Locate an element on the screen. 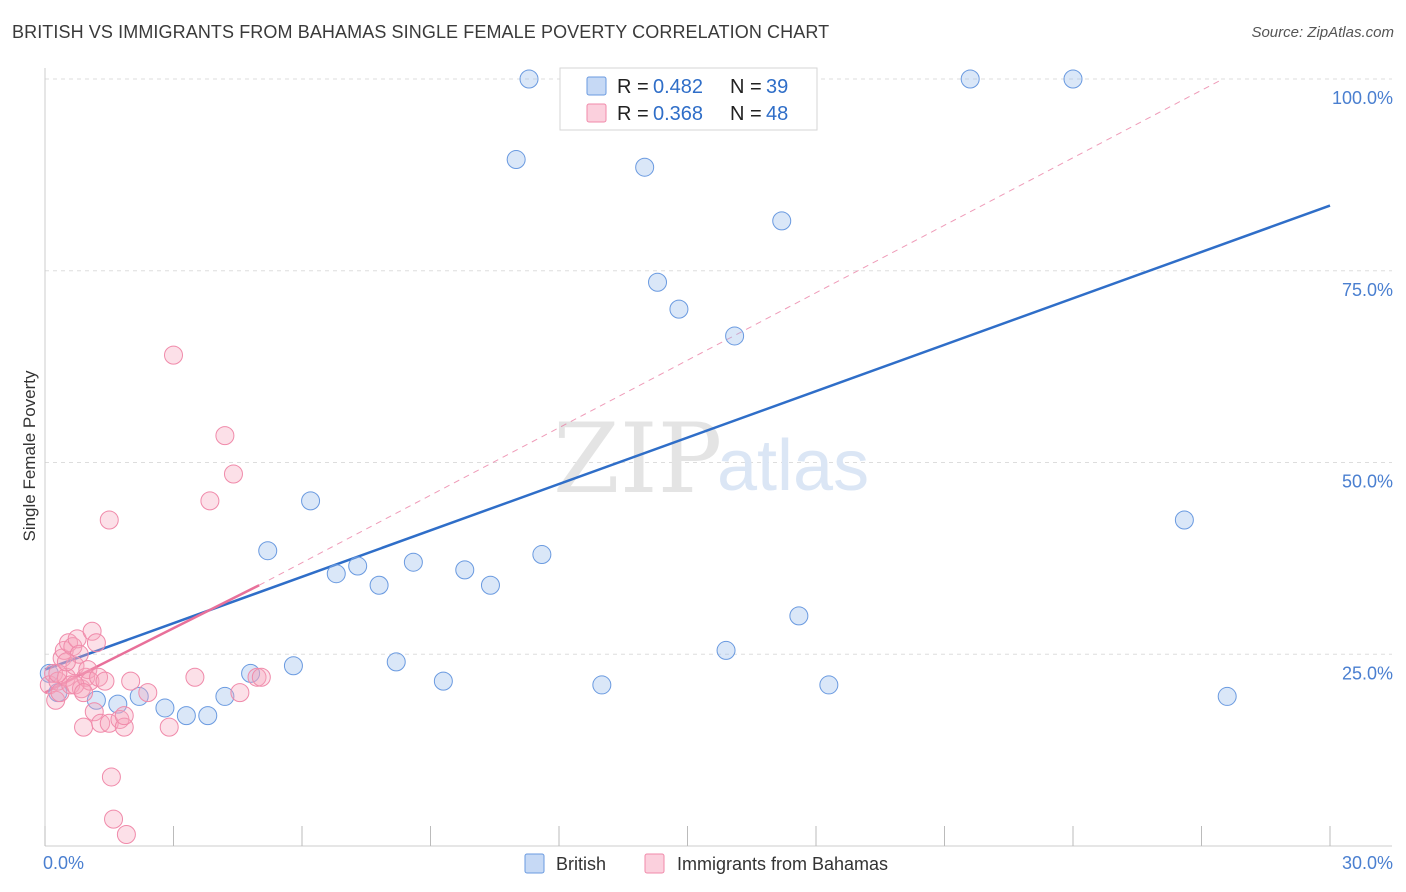 The height and width of the screenshot is (892, 1406). x-tick-label: 30.0% is located at coordinates (1367, 863).